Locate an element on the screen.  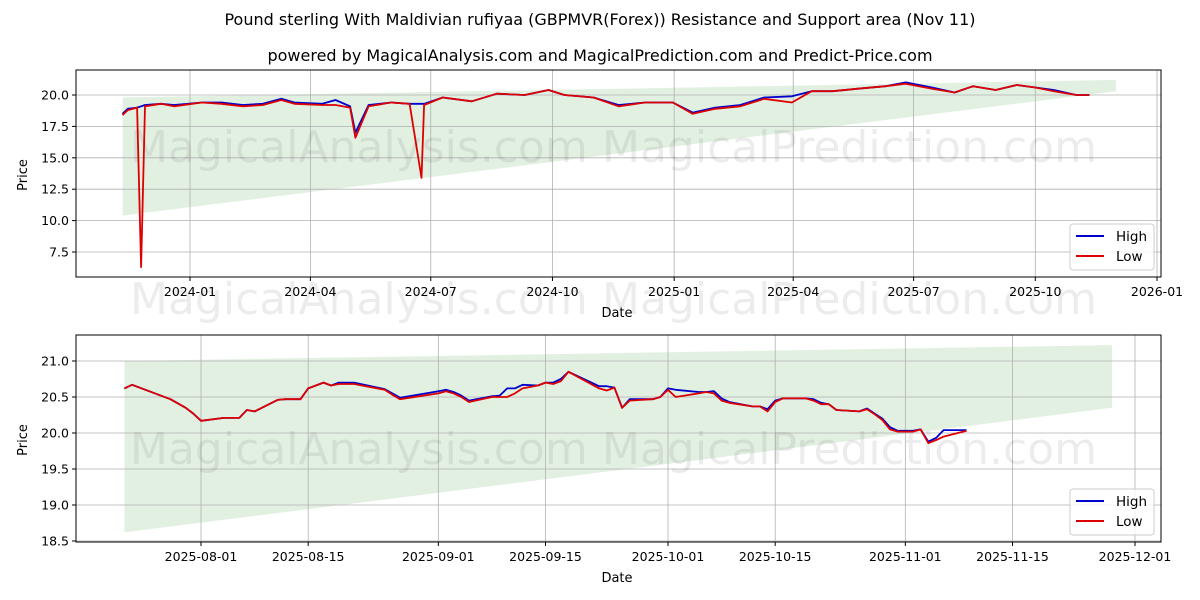
low-line is located at coordinates (545, 407).